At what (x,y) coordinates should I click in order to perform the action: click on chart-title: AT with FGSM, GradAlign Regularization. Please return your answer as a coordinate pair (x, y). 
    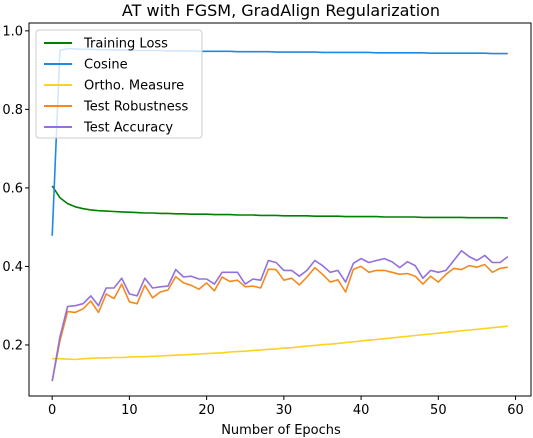
    Looking at the image, I should click on (281, 10).